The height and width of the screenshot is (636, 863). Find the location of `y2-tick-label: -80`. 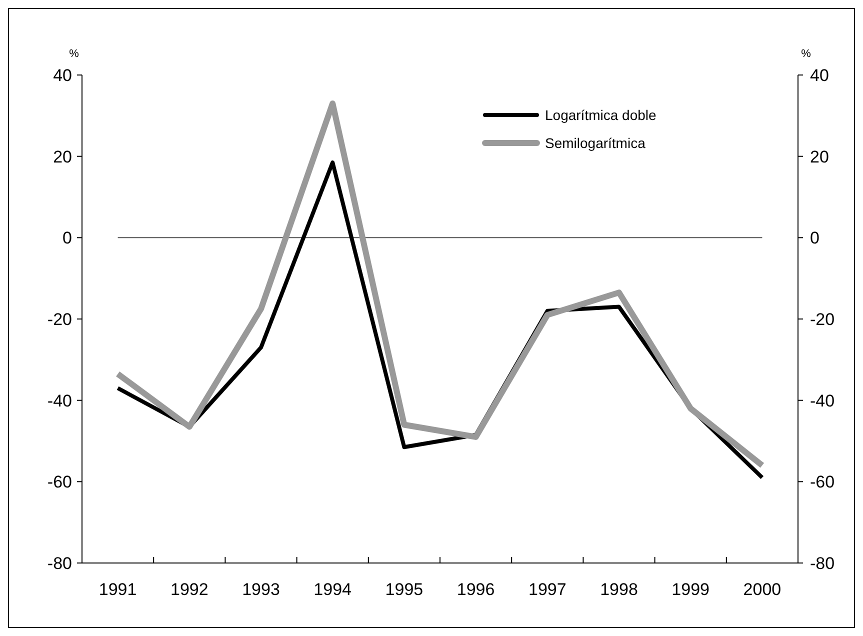

y2-tick-label: -80 is located at coordinates (822, 563).